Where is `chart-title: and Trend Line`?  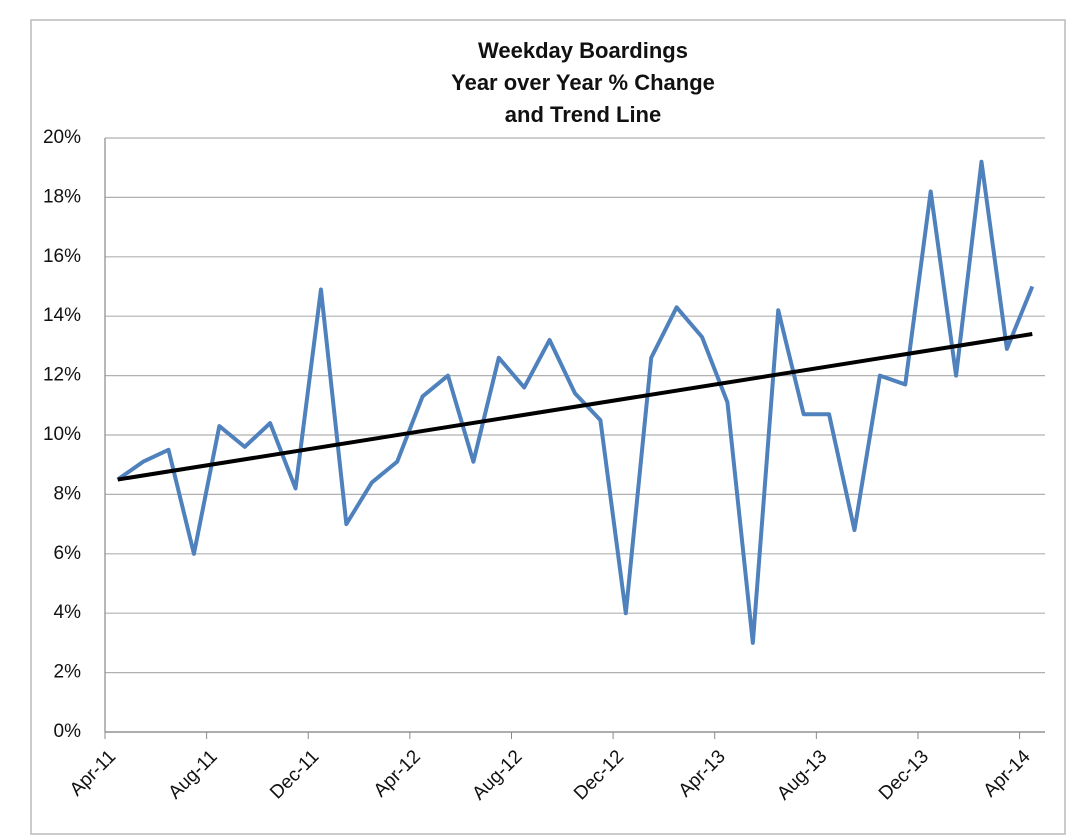 chart-title: and Trend Line is located at coordinates (583, 114).